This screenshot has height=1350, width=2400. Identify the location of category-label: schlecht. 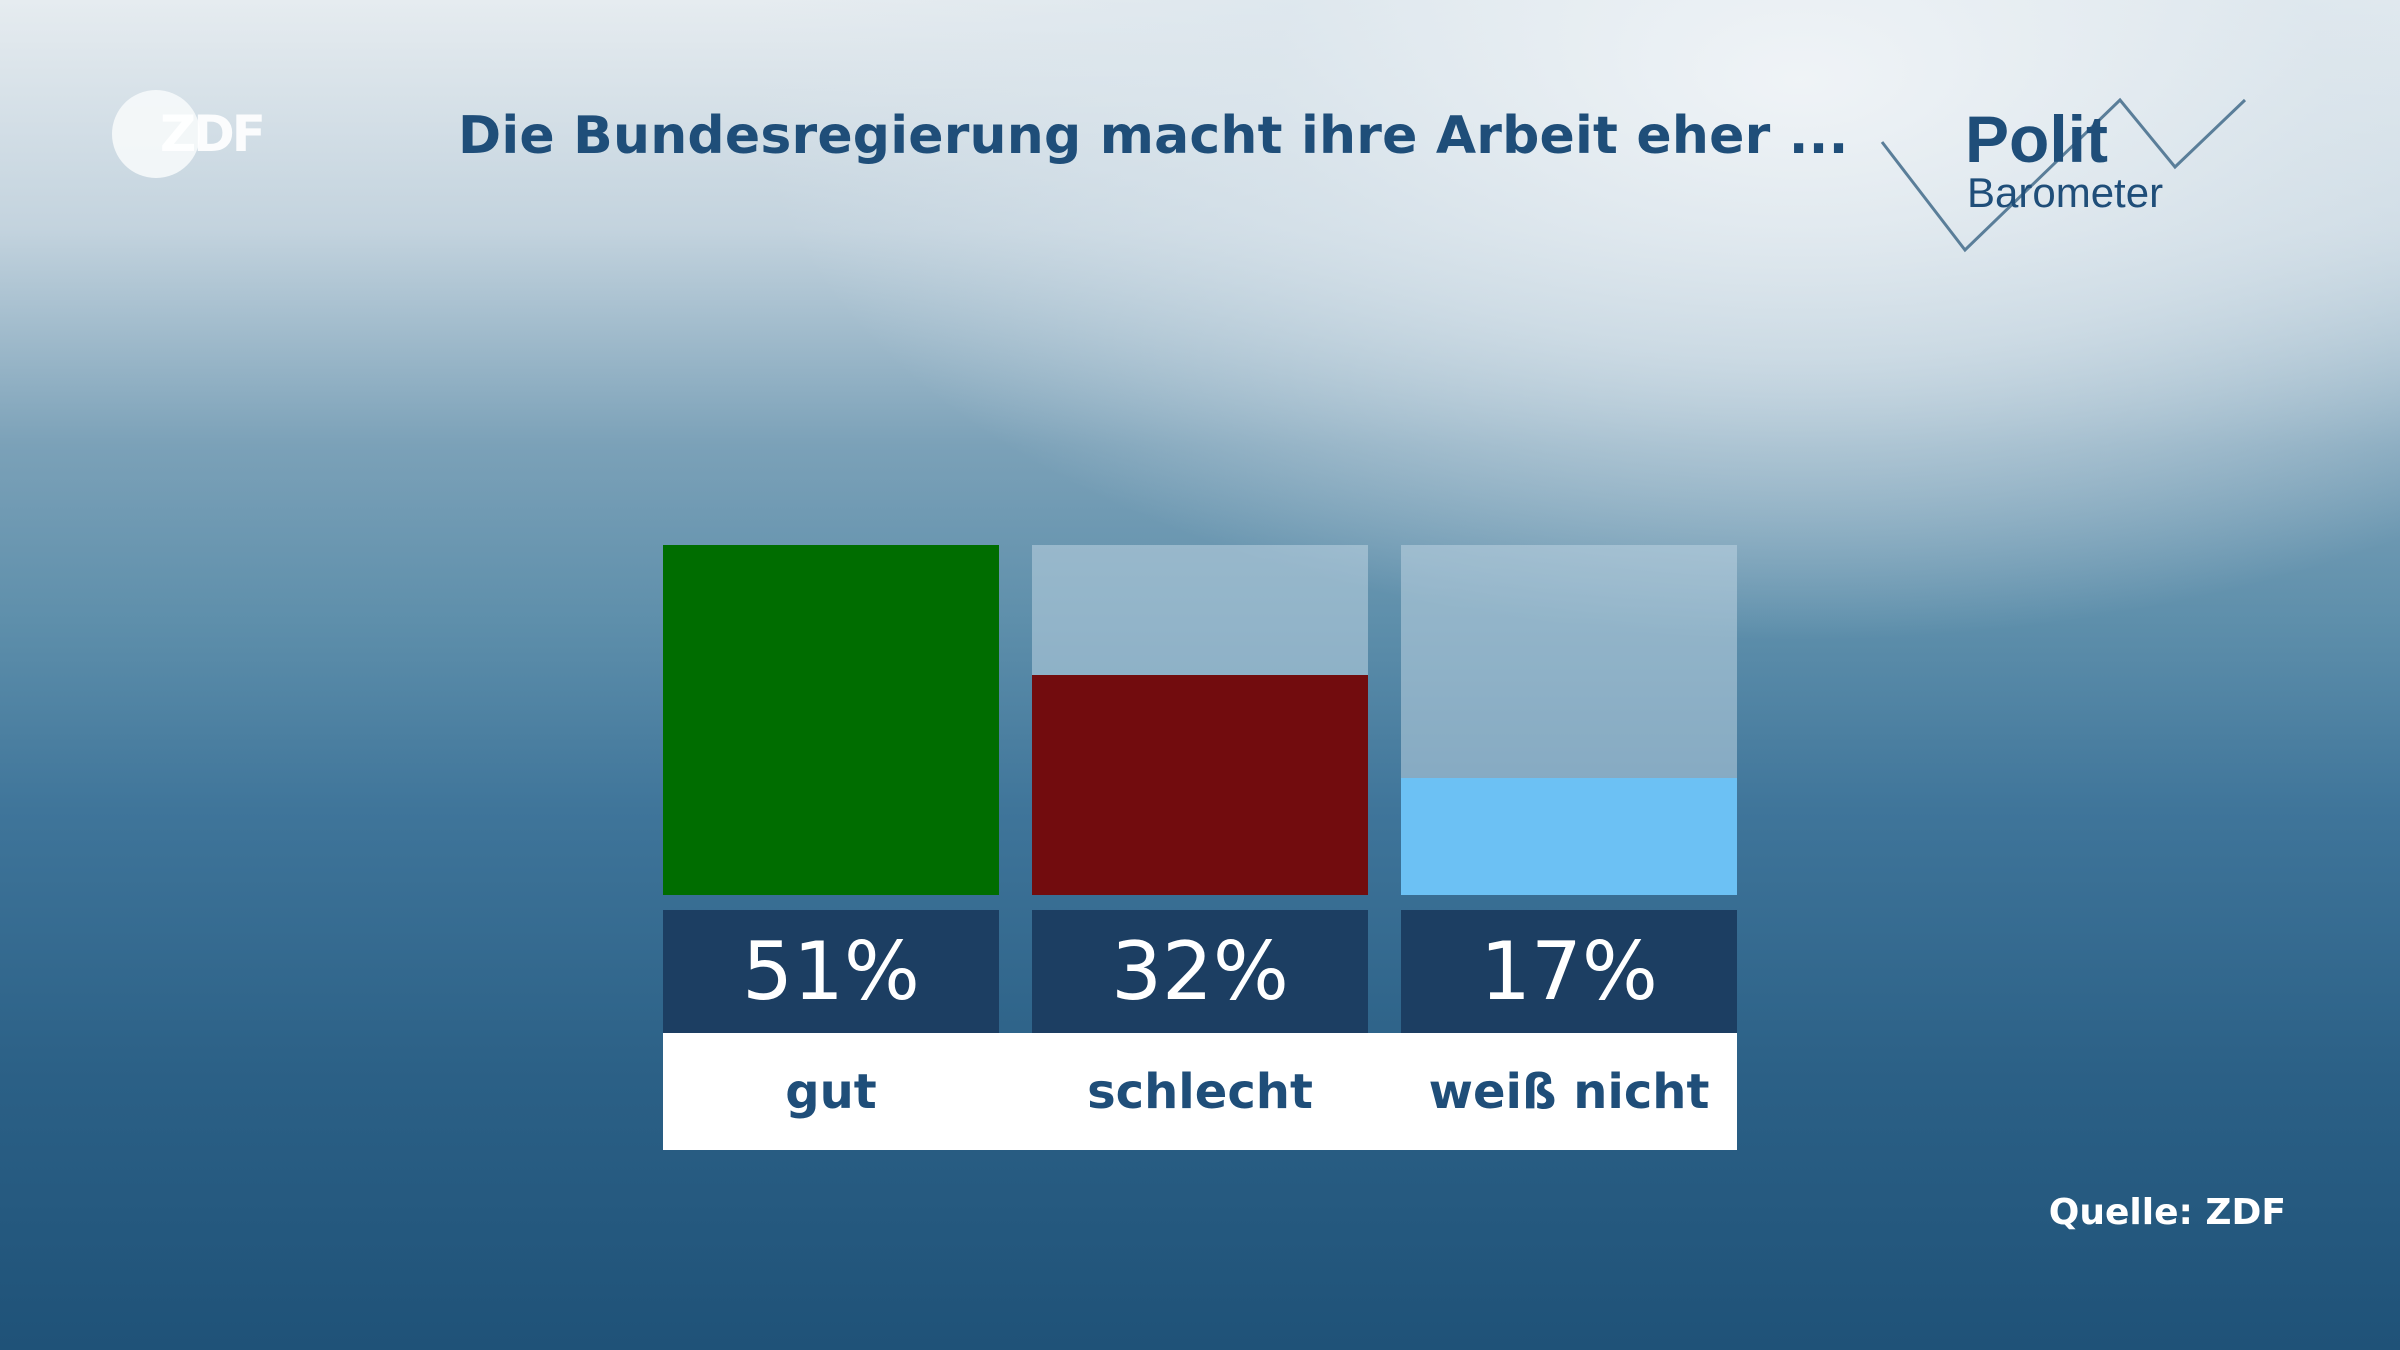
(1200, 1091).